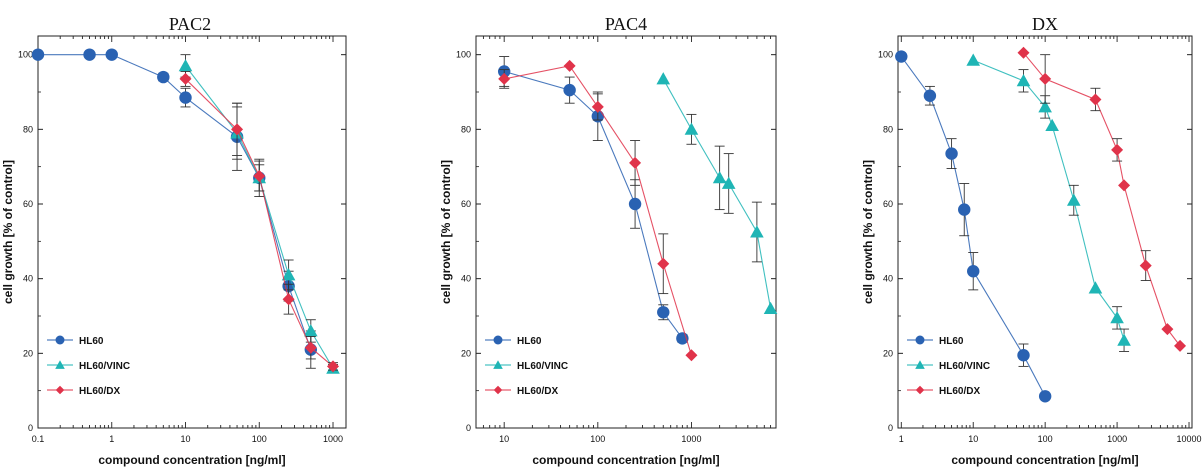 The image size is (1203, 468). Describe the element at coordinates (104, 366) in the screenshot. I see `legend-label: HL60/VINC` at that location.